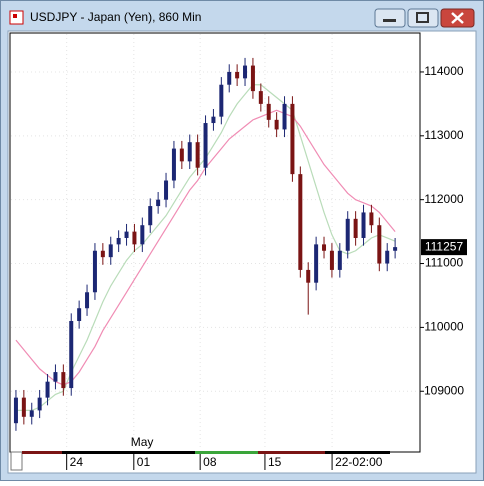 The image size is (484, 486). Describe the element at coordinates (77, 462) in the screenshot. I see `x-tick-label: 24` at that location.